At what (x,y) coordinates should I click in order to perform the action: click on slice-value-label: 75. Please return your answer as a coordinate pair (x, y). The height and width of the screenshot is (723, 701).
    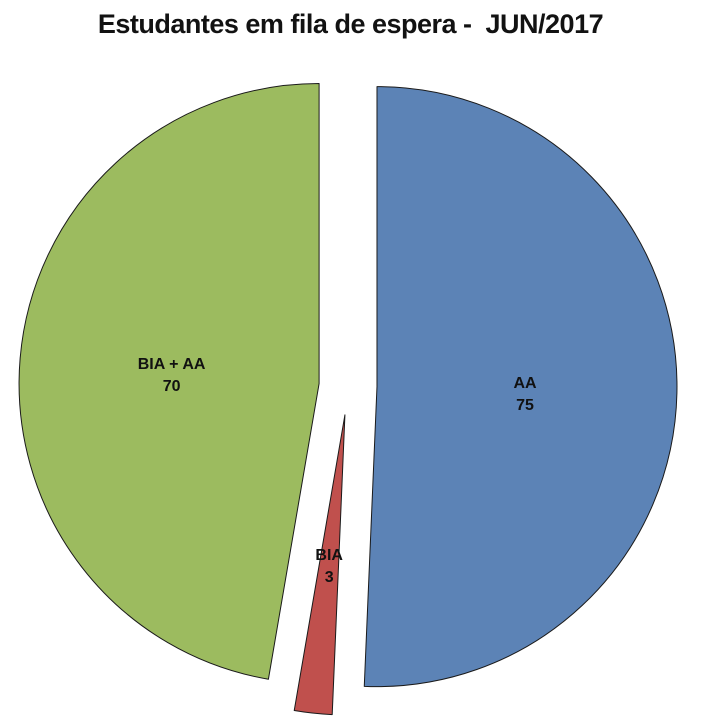
    Looking at the image, I should click on (525, 405).